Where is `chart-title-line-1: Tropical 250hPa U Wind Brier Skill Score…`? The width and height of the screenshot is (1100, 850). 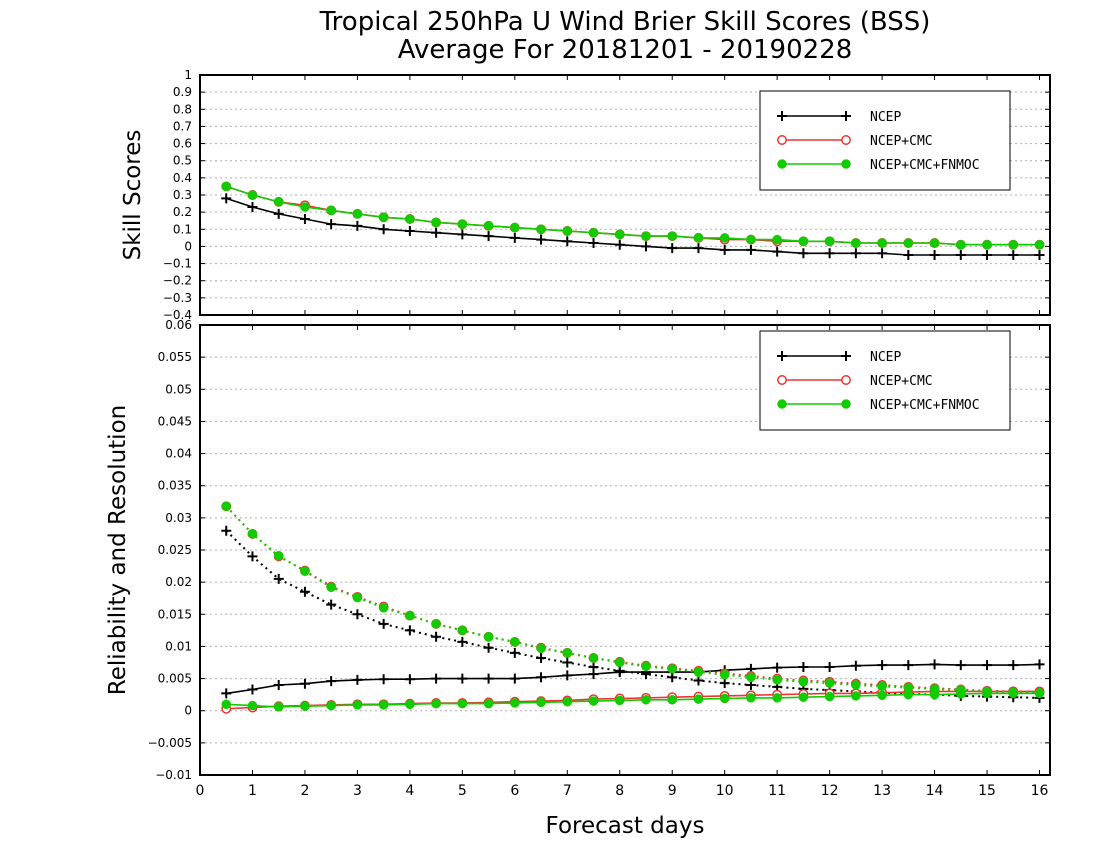 chart-title-line-1: Tropical 250hPa U Wind Brier Skill Score… is located at coordinates (625, 22).